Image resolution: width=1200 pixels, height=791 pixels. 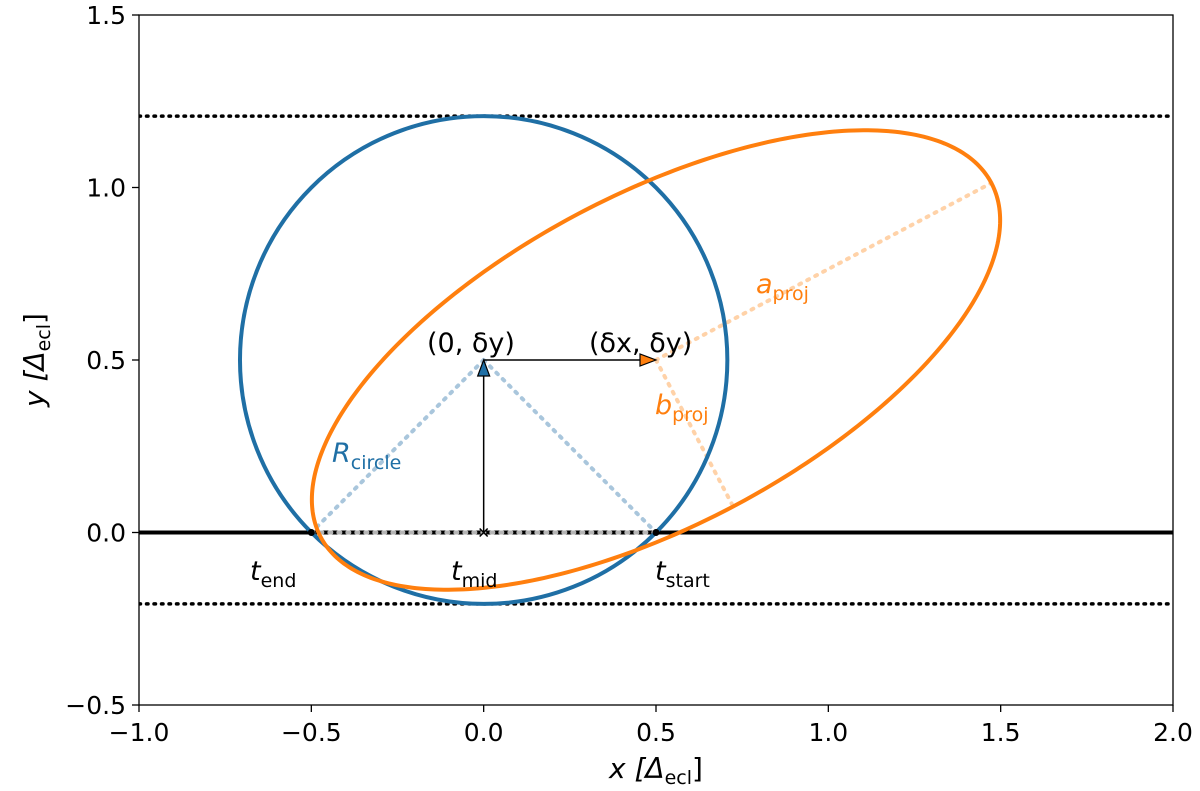 What do you see at coordinates (678, 778) in the screenshot?
I see `x-axis-label-sub: ecl` at bounding box center [678, 778].